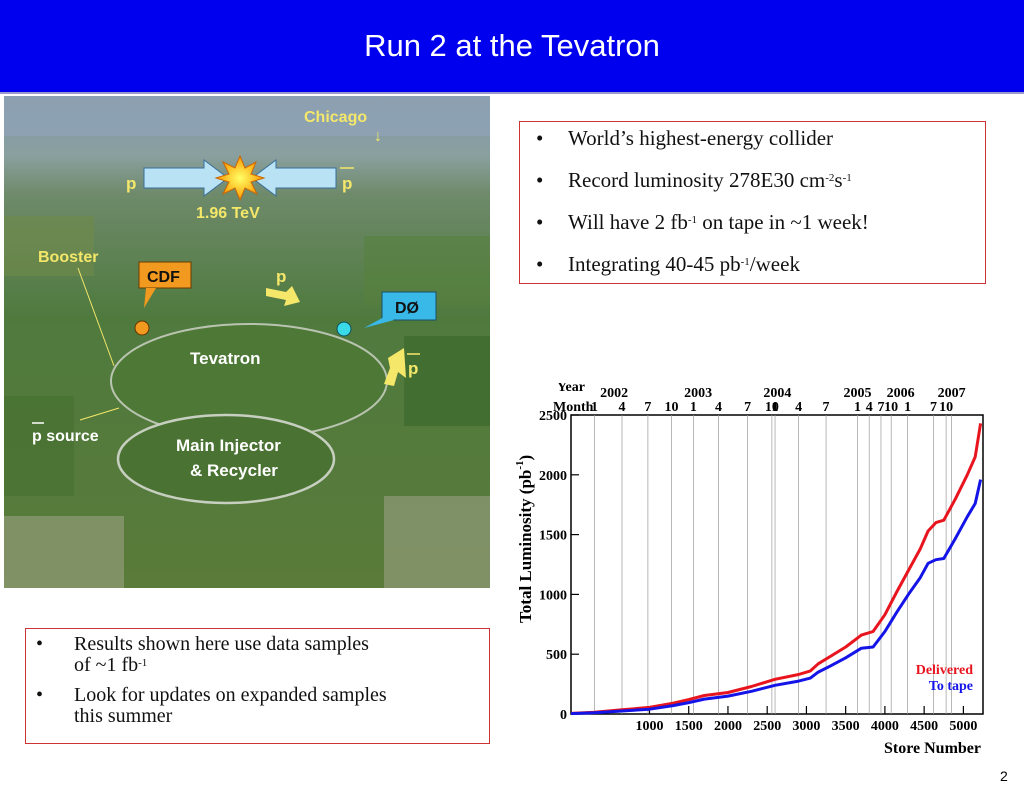 Image resolution: width=1024 pixels, height=791 pixels. I want to click on bullet-item: • Integrating 40-45 pb-1/week, so click(668, 264).